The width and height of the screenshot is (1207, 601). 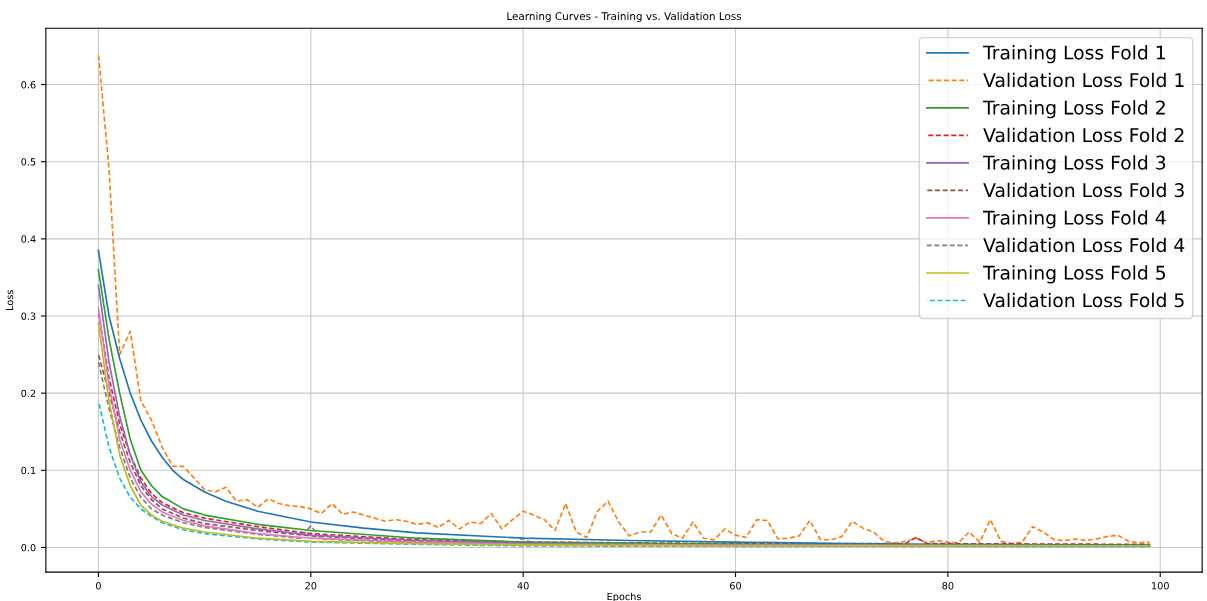 What do you see at coordinates (28, 316) in the screenshot?
I see `y-tick-label: 0.3` at bounding box center [28, 316].